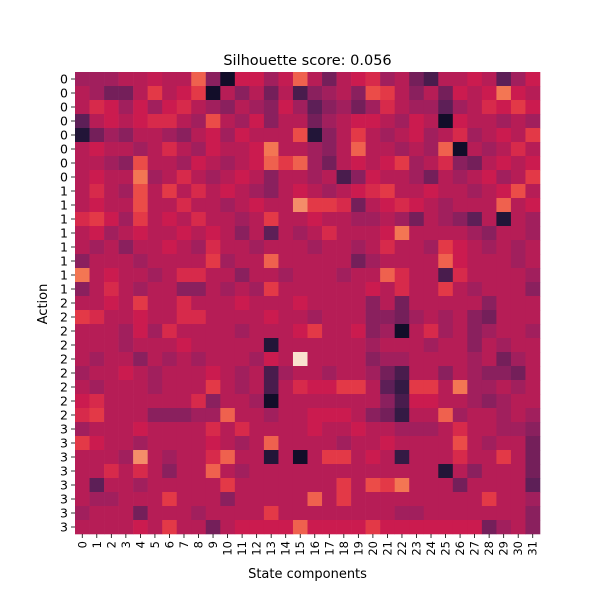  What do you see at coordinates (64, 191) in the screenshot?
I see `y-tick-label: 1` at bounding box center [64, 191].